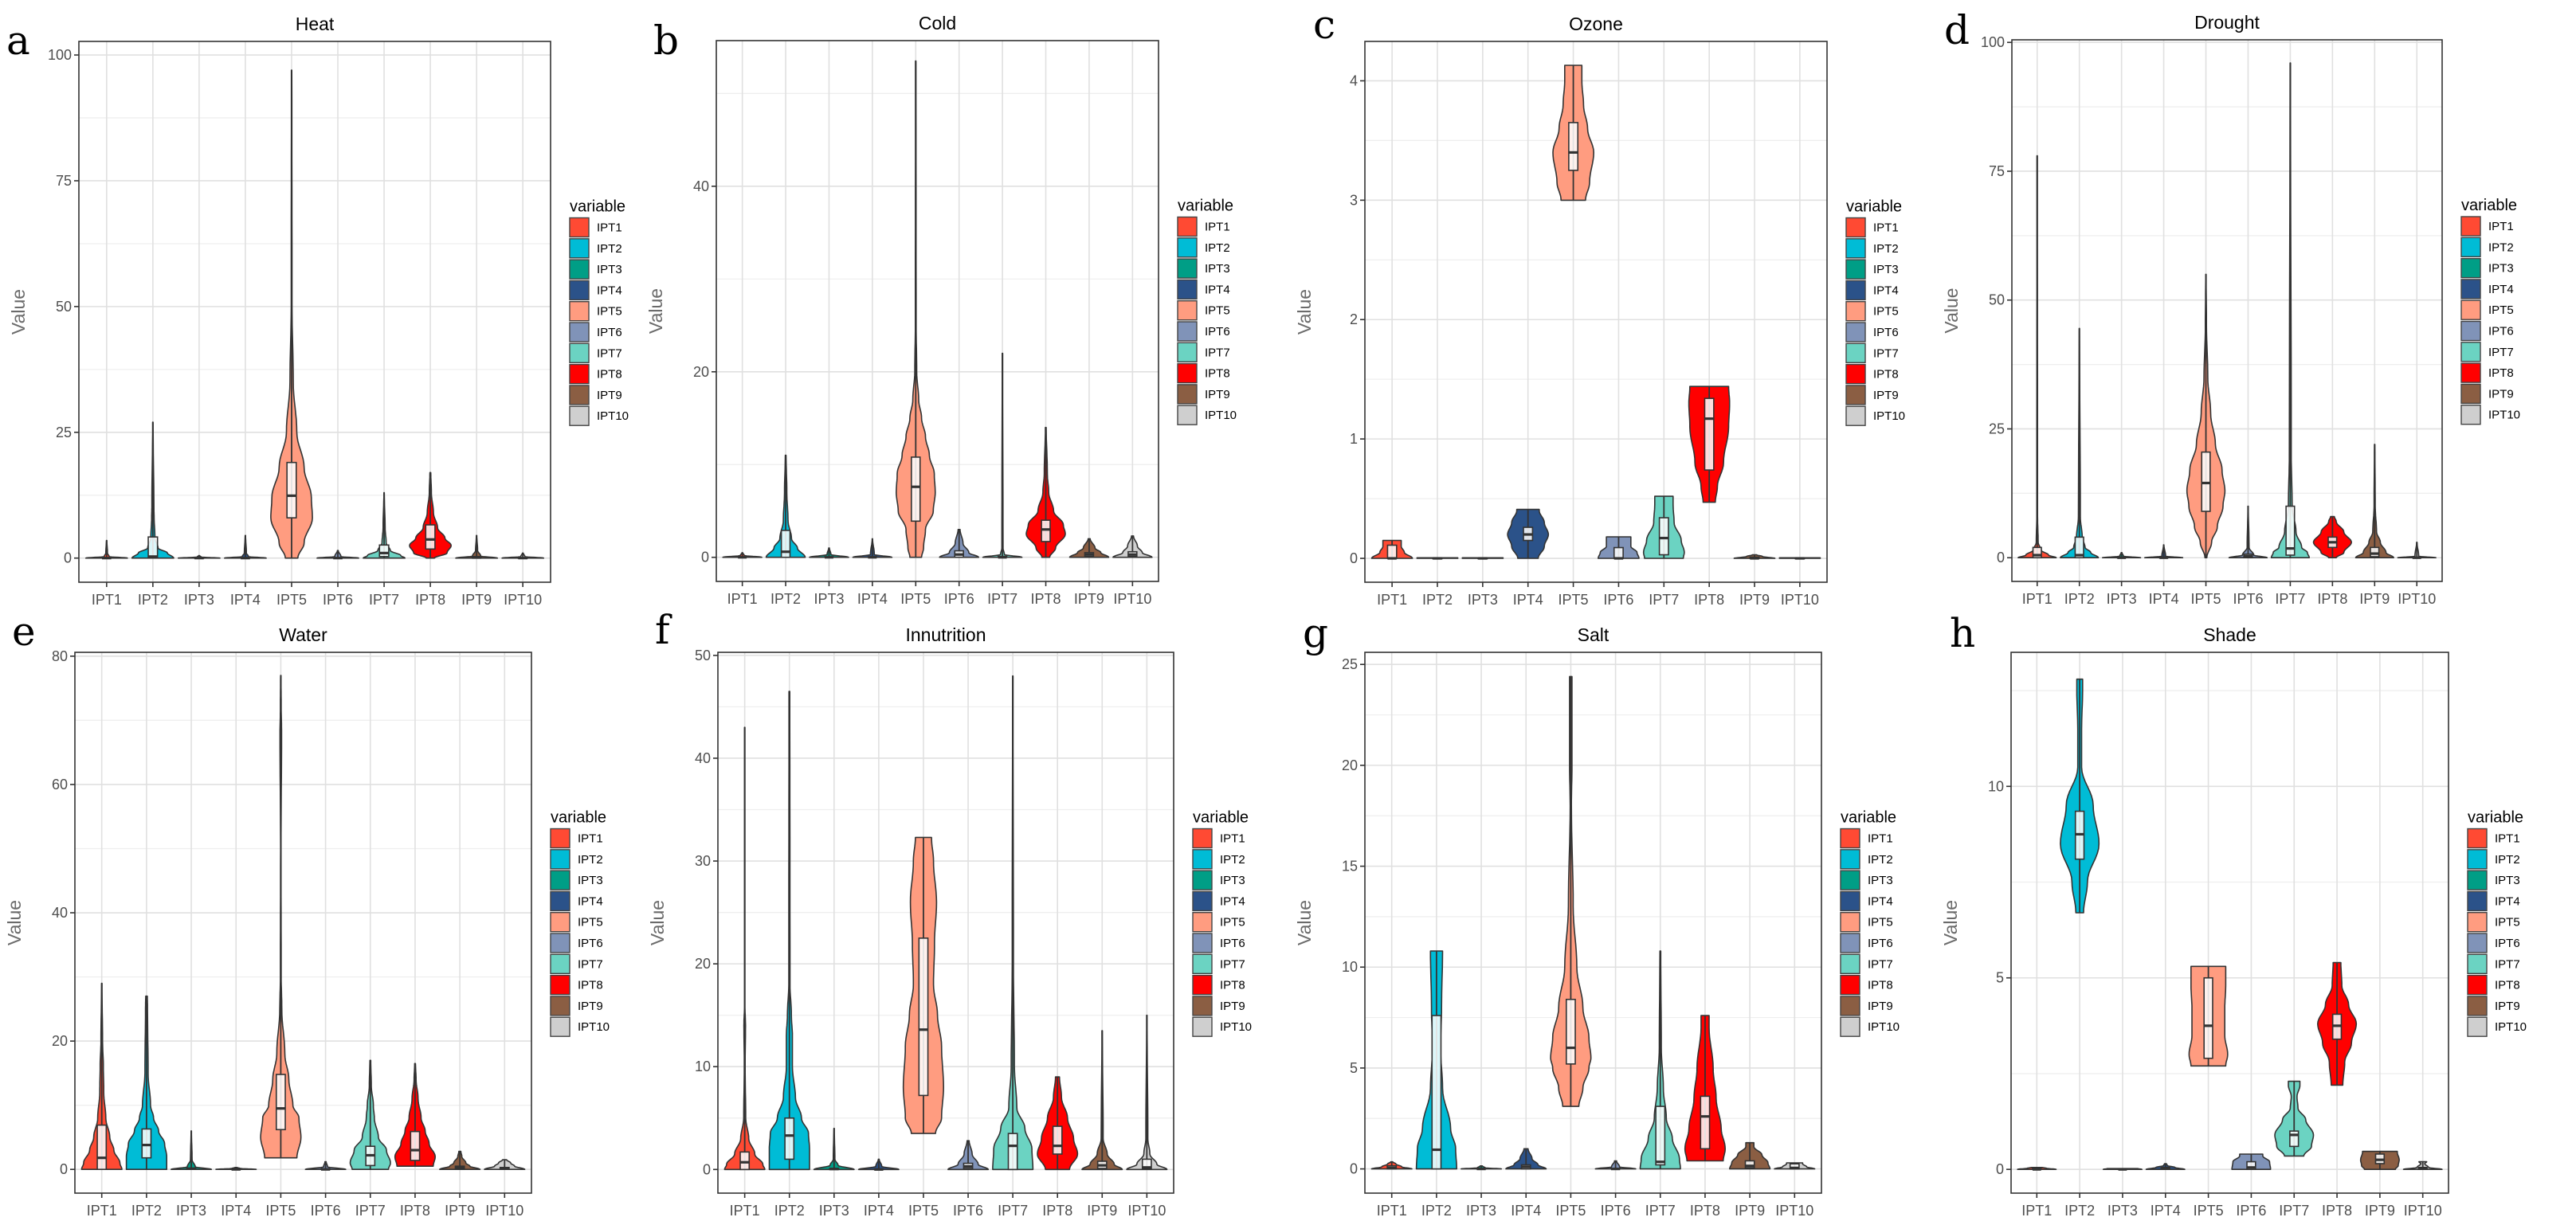 The image size is (2576, 1221). I want to click on x-tick-label: IPT9, so click(2374, 599).